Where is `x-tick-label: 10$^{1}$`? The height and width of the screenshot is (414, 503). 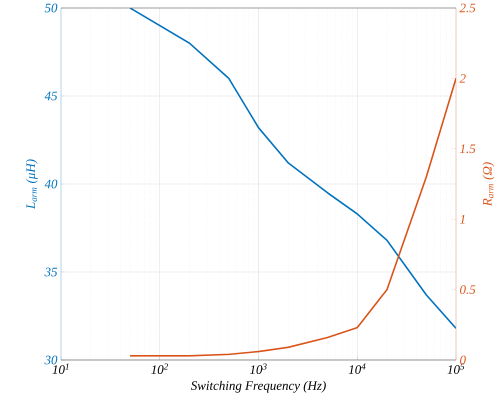
x-tick-label: 10$^{1}$ is located at coordinates (60, 369).